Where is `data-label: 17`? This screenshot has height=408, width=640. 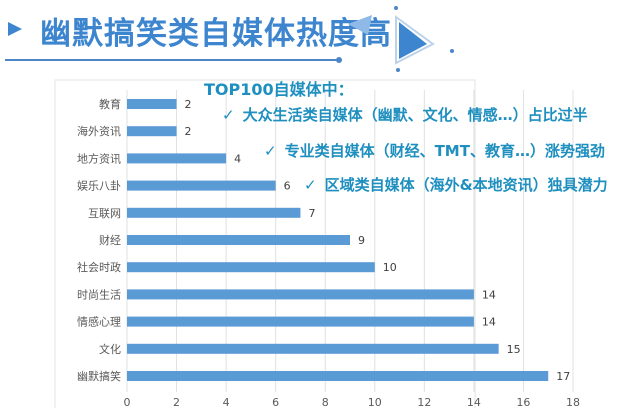
data-label: 17 is located at coordinates (563, 376).